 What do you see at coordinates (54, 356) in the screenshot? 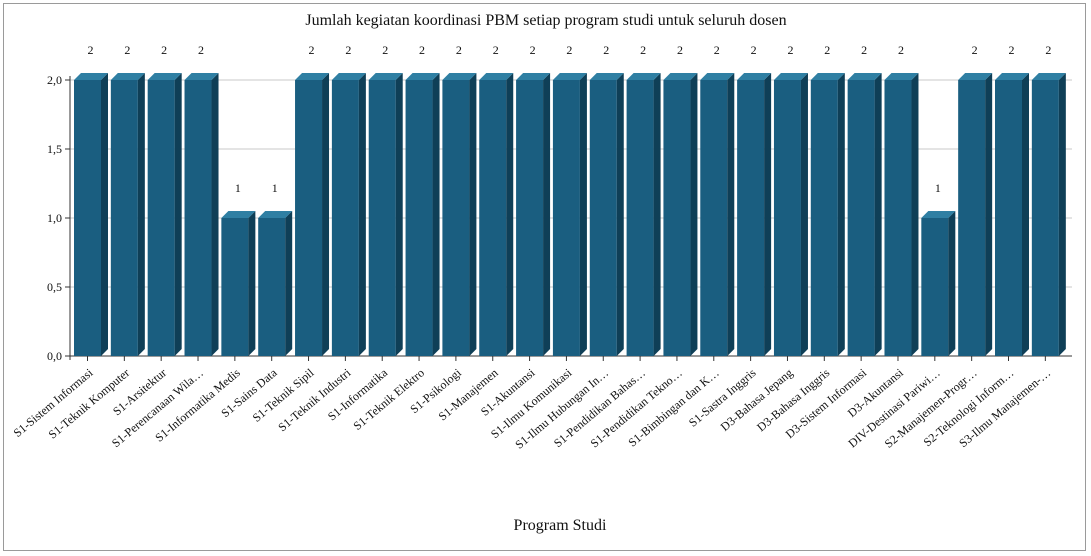
I see `y-tick-label: 0,0` at bounding box center [54, 356].